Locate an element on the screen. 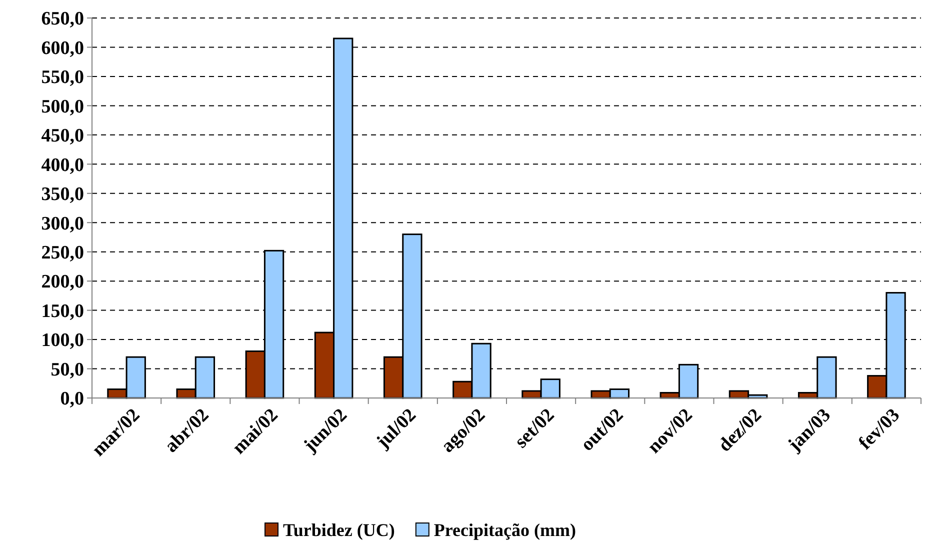 This screenshot has height=556, width=929. legend-label: Precipitação (mm) is located at coordinates (505, 530).